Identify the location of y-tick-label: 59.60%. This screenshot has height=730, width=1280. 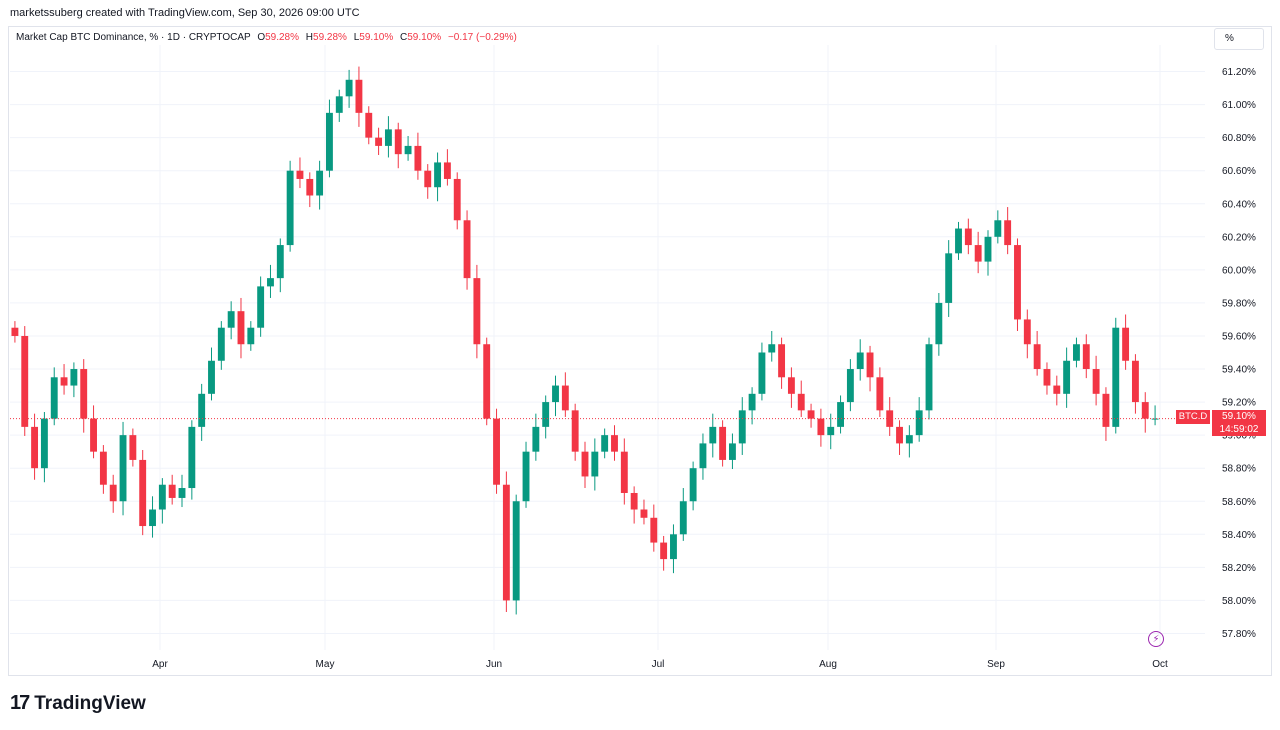
(1239, 336).